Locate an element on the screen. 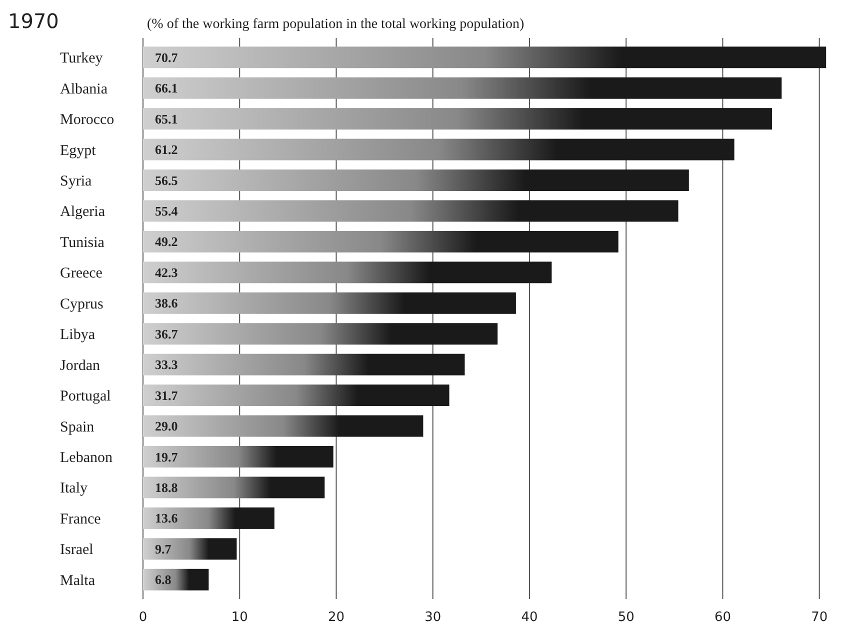 This screenshot has height=637, width=847. y-tick-label: Spain is located at coordinates (77, 427).